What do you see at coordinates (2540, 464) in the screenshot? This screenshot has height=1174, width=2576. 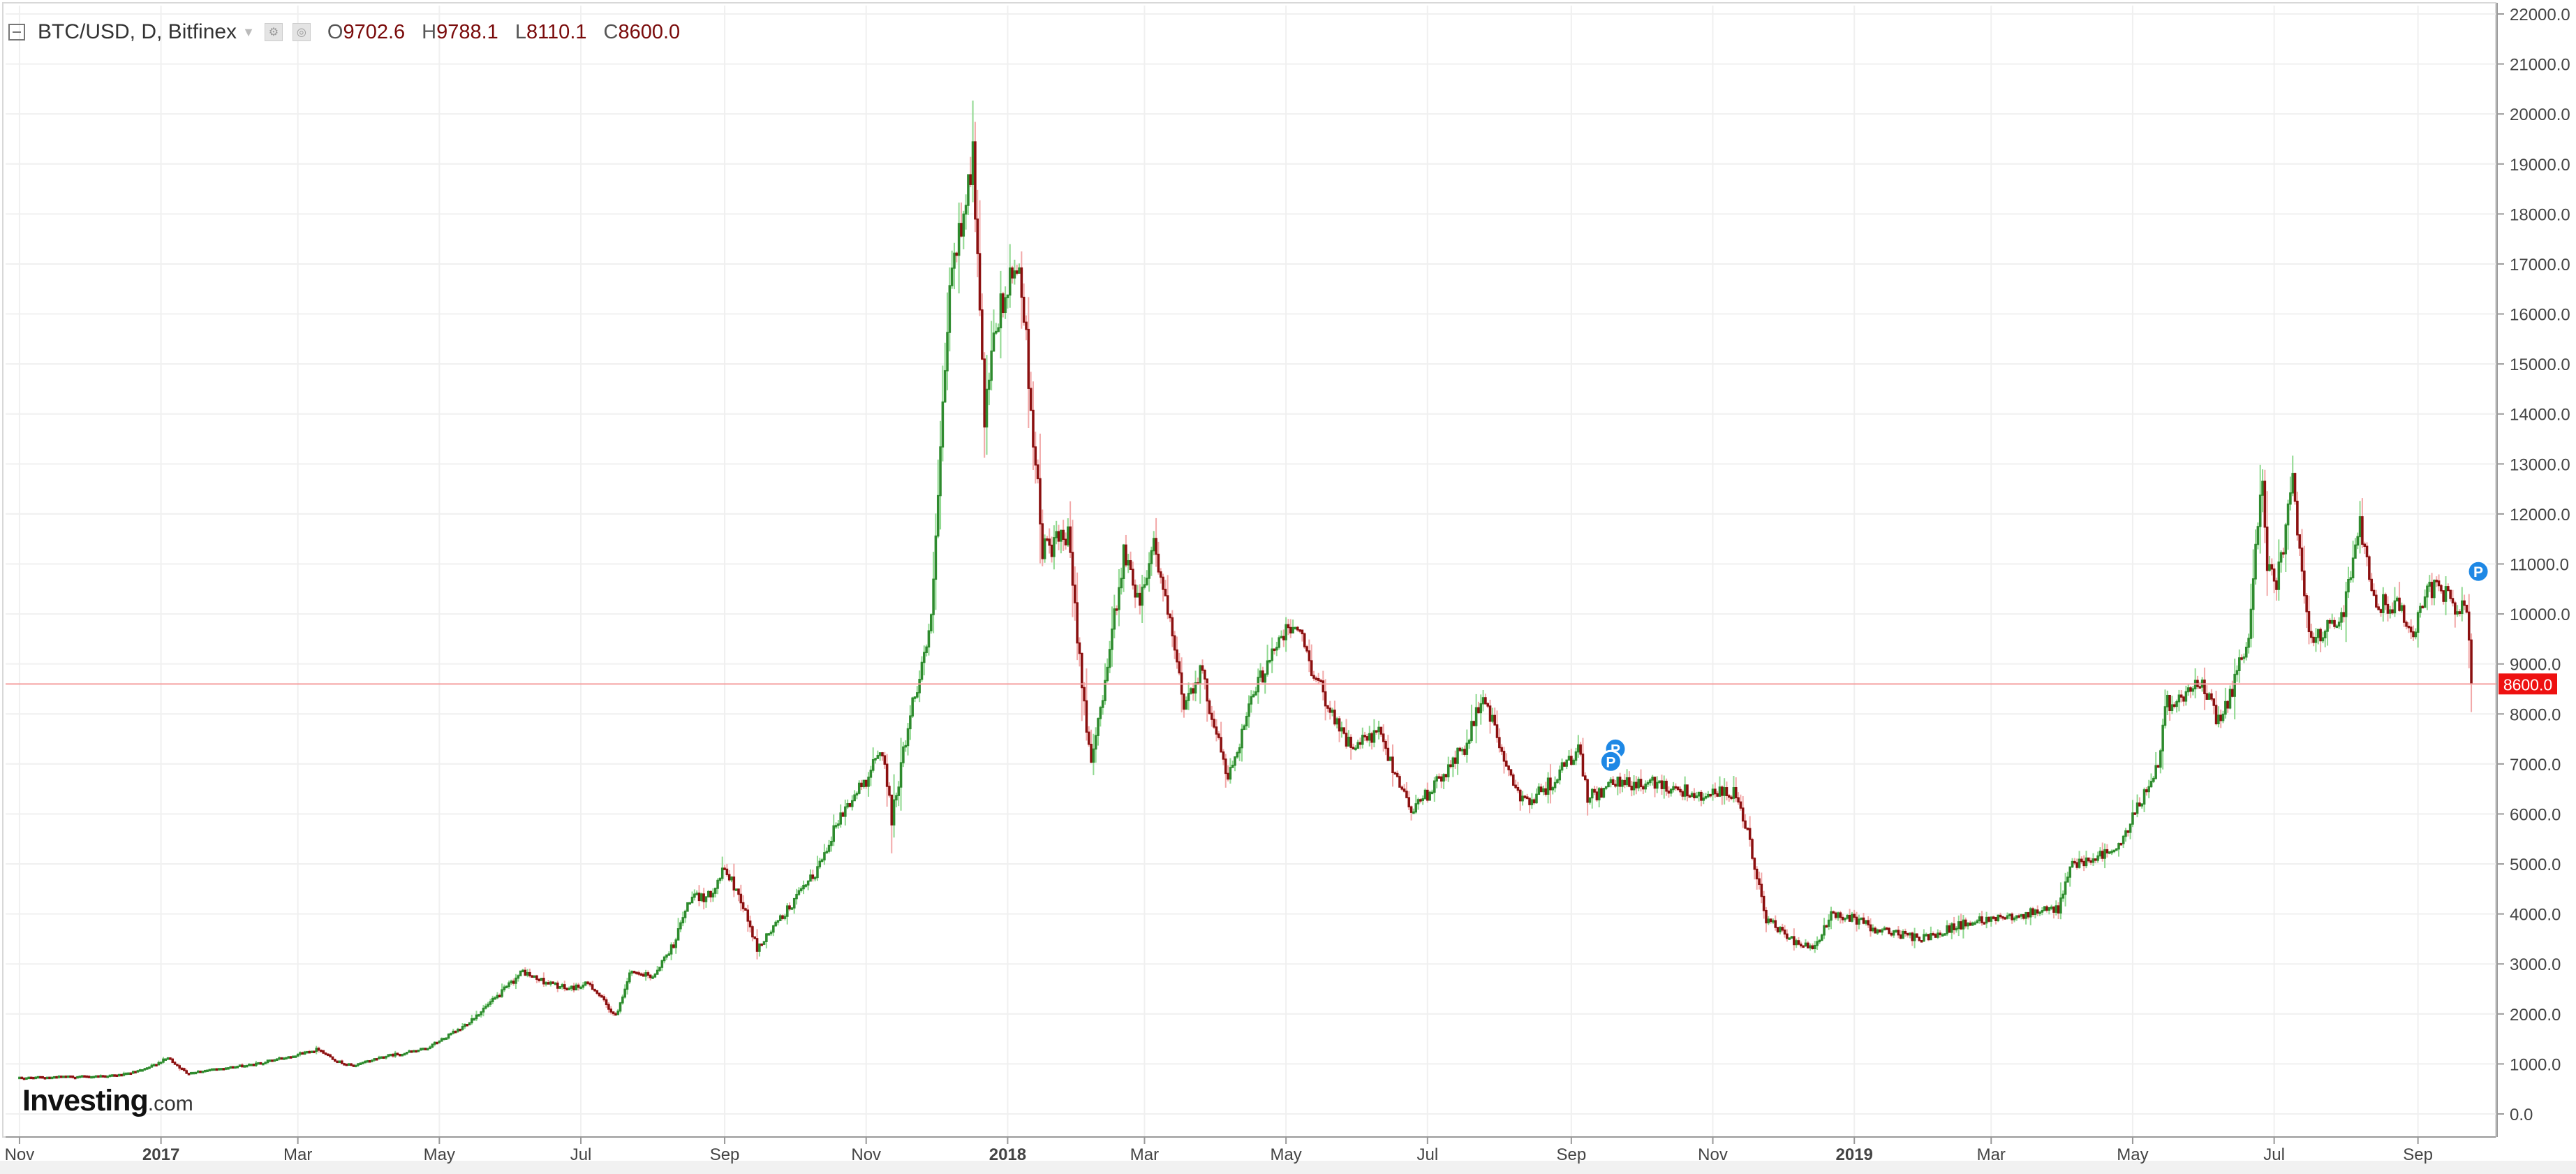 I see `y-tick-label: 13000.0` at bounding box center [2540, 464].